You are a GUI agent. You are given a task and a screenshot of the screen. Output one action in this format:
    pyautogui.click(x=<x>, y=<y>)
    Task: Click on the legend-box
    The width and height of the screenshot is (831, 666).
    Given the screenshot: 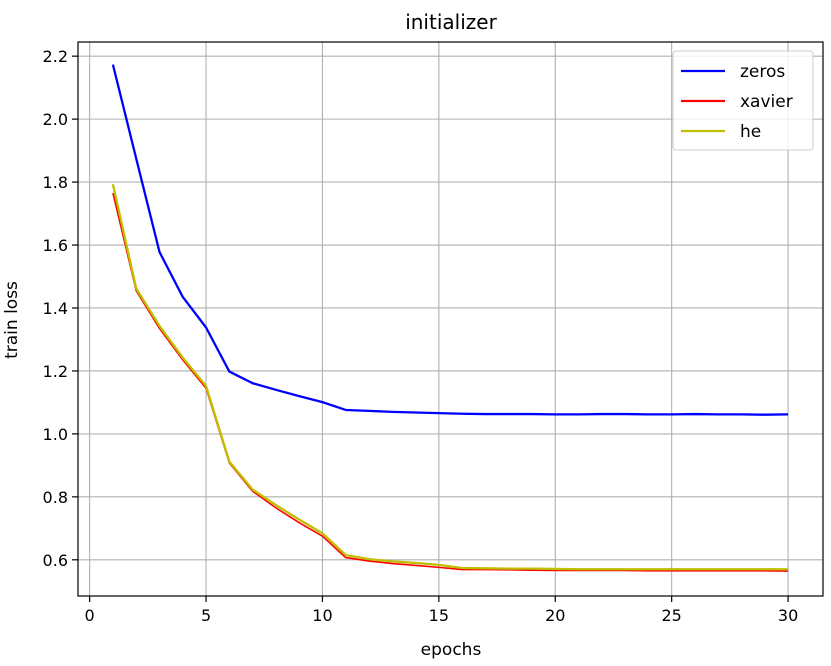 What is the action you would take?
    pyautogui.click(x=743, y=100)
    